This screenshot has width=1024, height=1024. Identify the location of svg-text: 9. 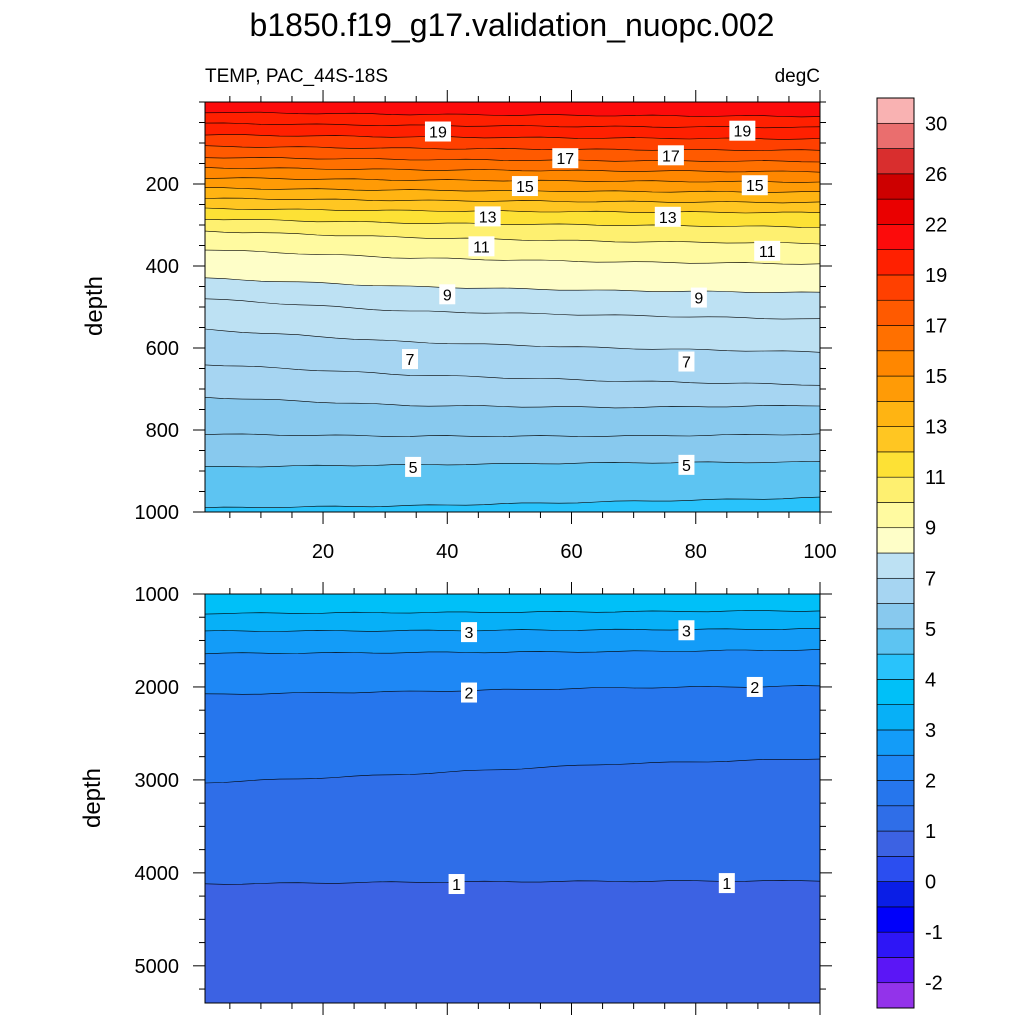
(447, 295).